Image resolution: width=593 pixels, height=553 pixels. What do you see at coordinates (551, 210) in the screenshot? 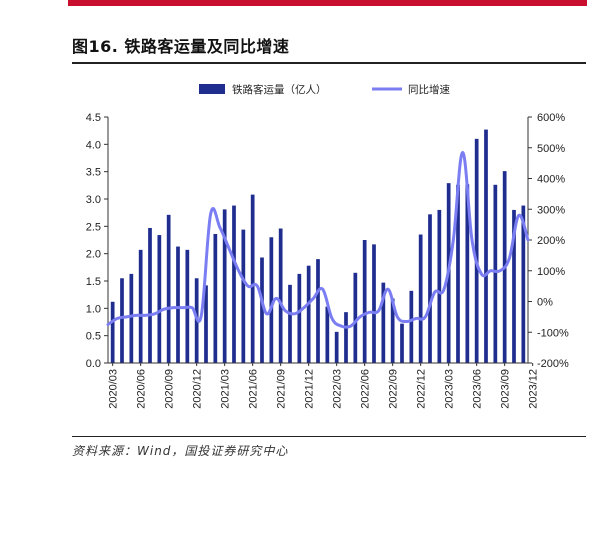
I see `right-tick-label: 300%` at bounding box center [551, 210].